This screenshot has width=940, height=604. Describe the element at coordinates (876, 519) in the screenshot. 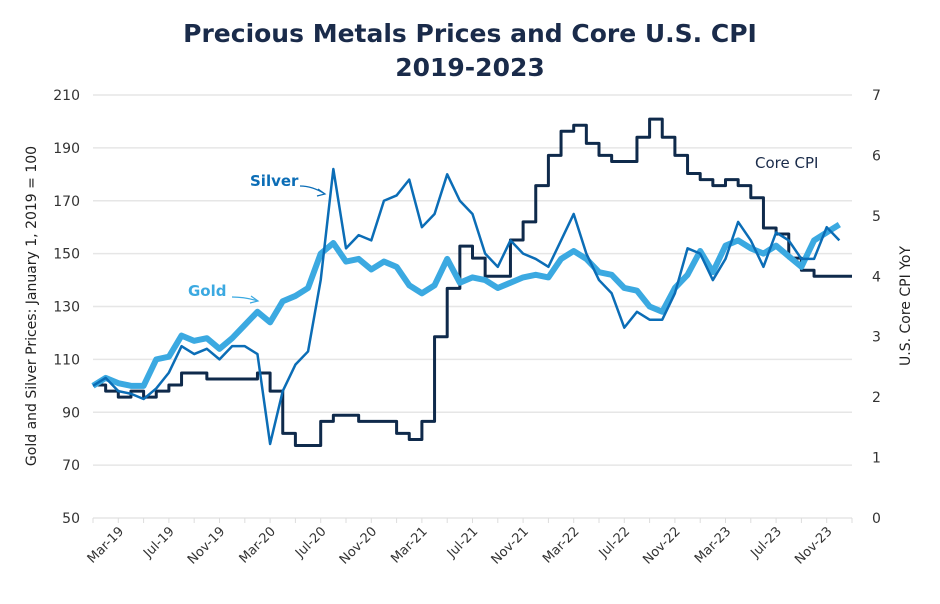

I see `y-right-tick-label: 0` at that location.